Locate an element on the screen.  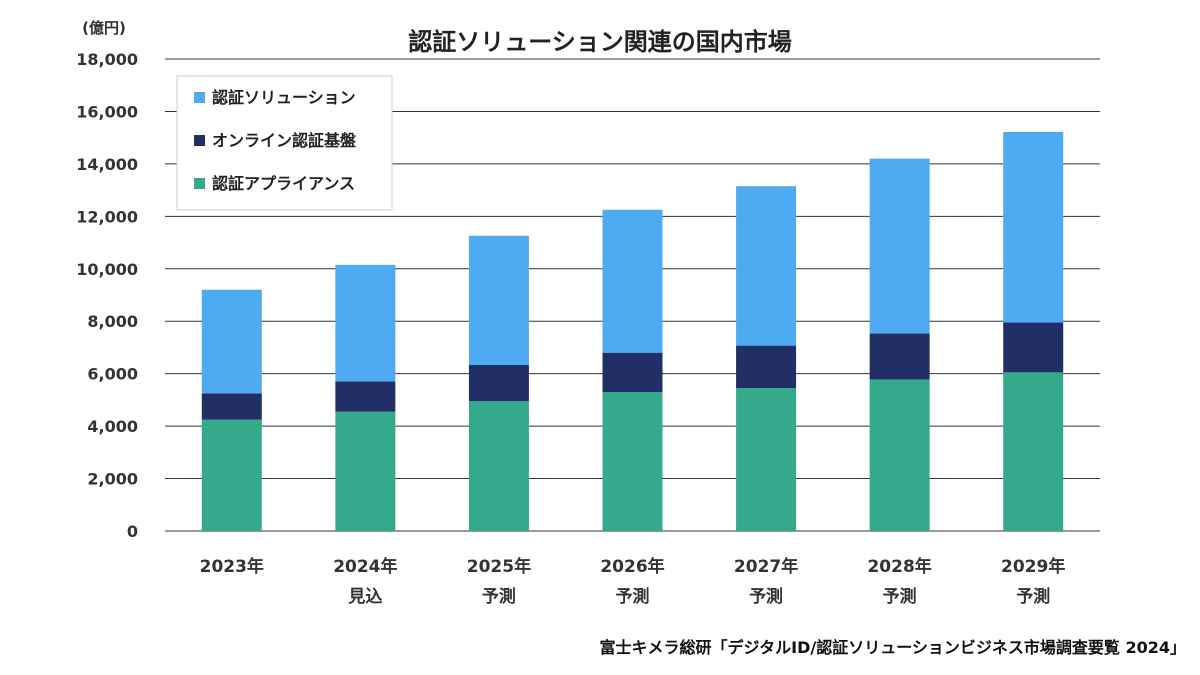
y-tick-label: 16,000 is located at coordinates (107, 111).